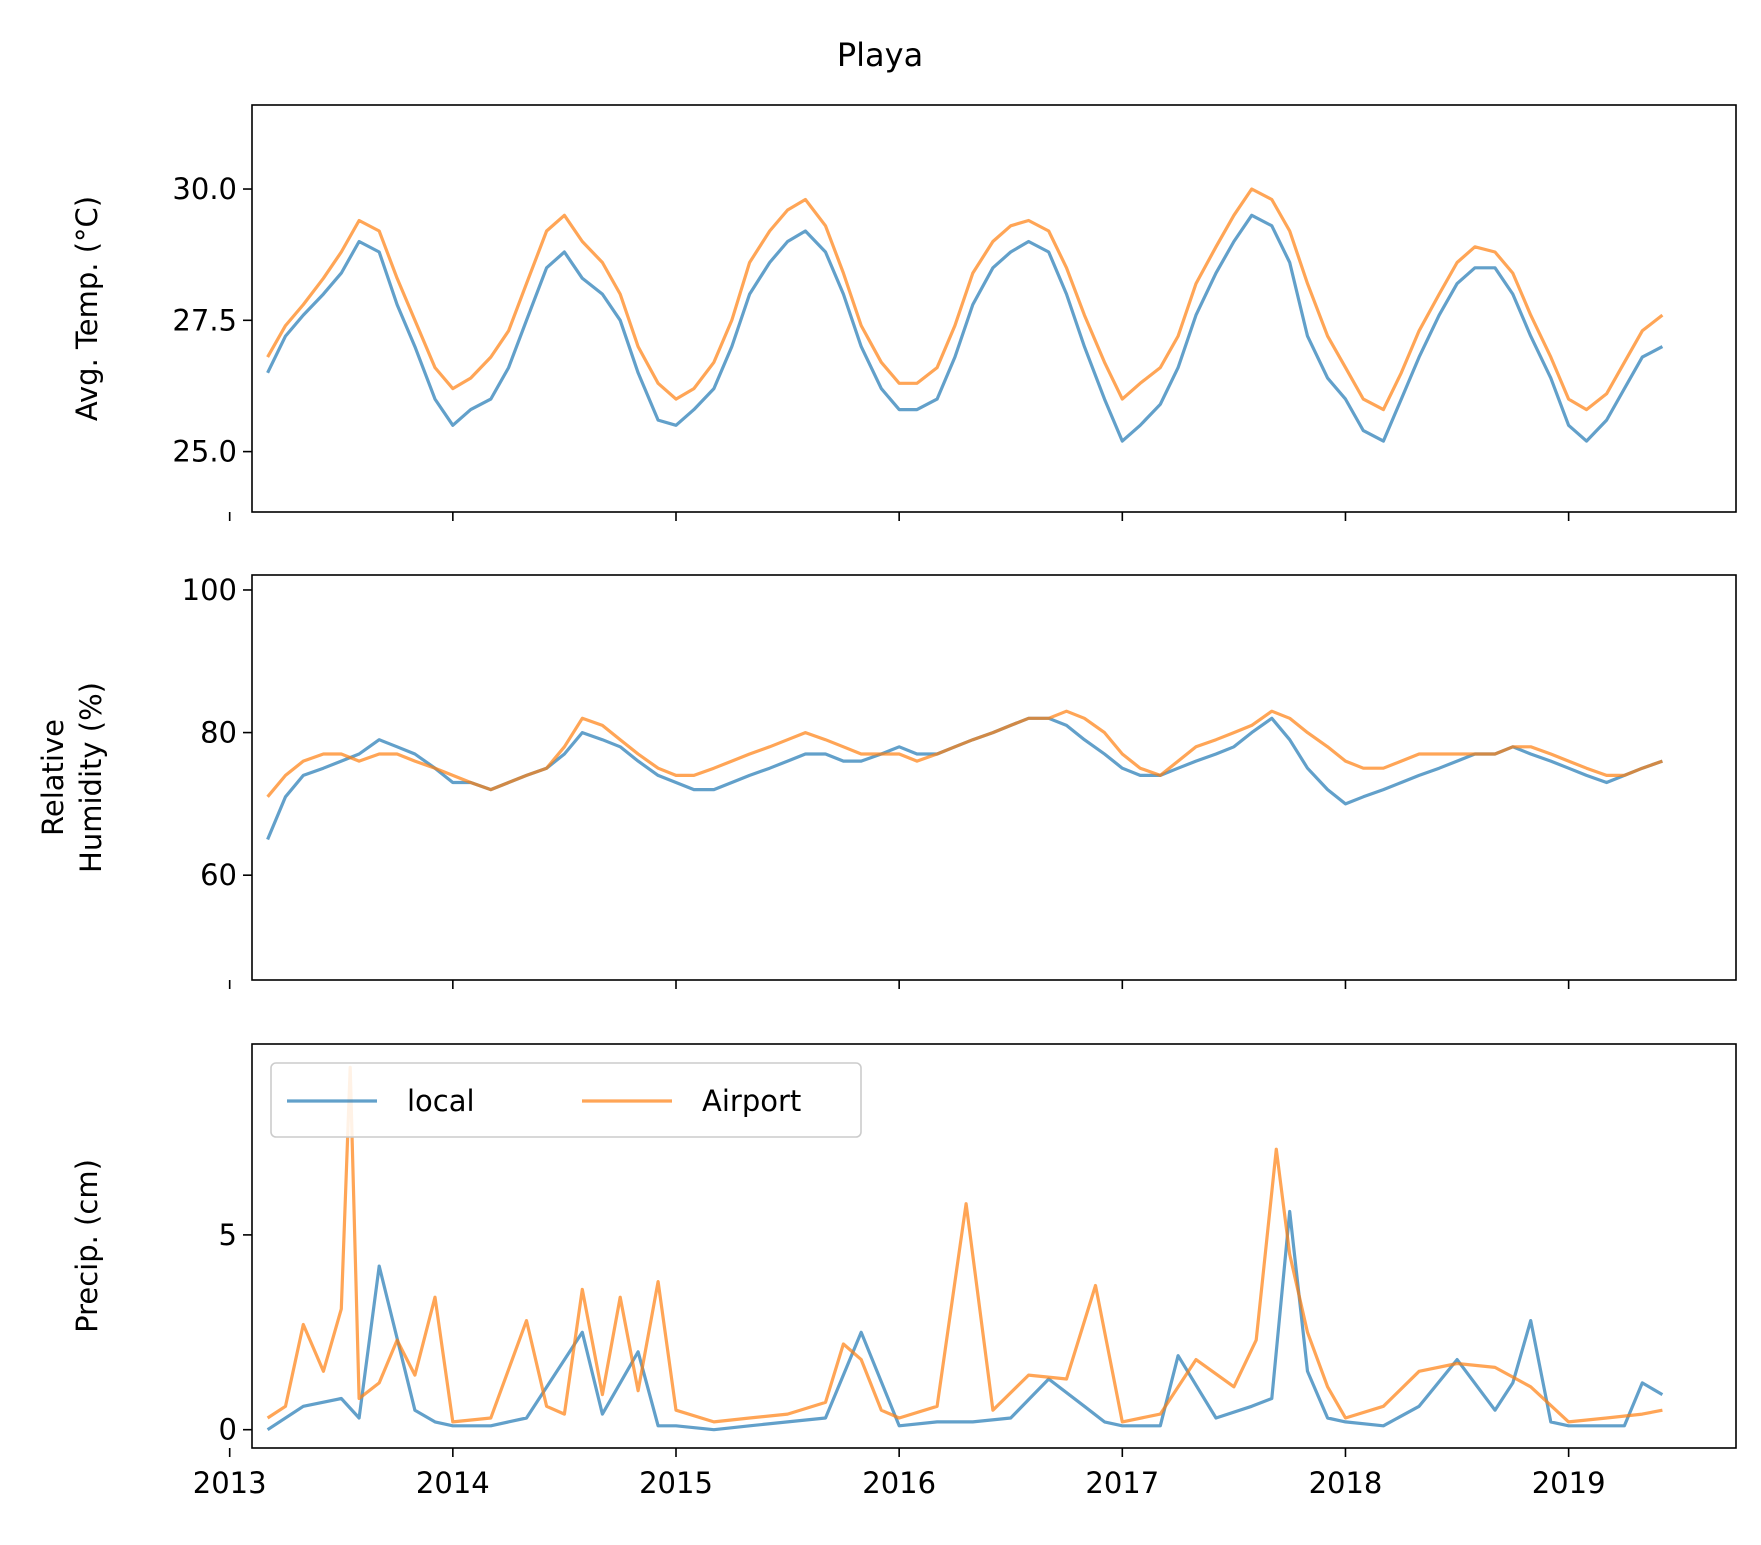 Image resolution: width=1761 pixels, height=1545 pixels. What do you see at coordinates (441, 1101) in the screenshot?
I see `legend-label-local: local` at bounding box center [441, 1101].